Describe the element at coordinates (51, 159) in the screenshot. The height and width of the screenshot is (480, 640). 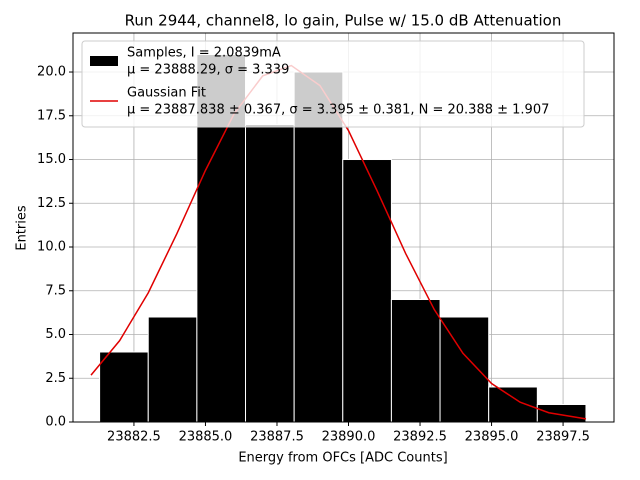
I see `y-tick-label: 15.0` at that location.